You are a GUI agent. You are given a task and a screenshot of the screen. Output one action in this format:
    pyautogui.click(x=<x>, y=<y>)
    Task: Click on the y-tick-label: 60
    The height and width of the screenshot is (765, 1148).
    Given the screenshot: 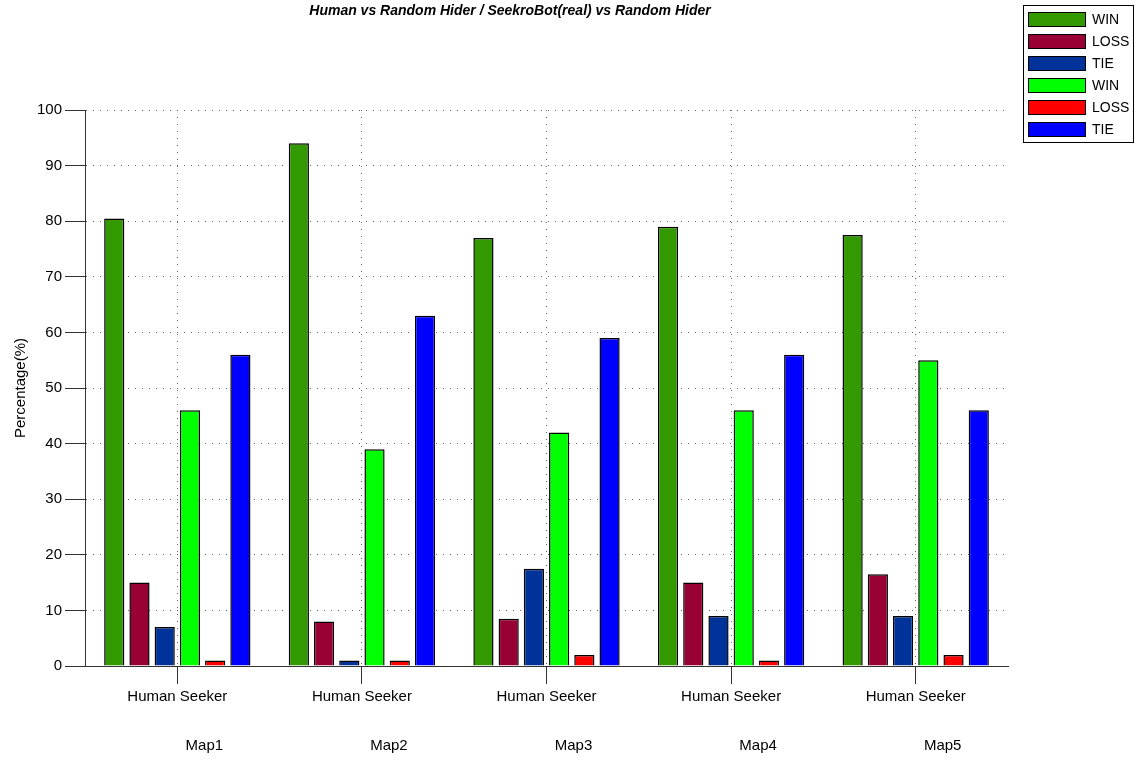 What is the action you would take?
    pyautogui.click(x=54, y=331)
    